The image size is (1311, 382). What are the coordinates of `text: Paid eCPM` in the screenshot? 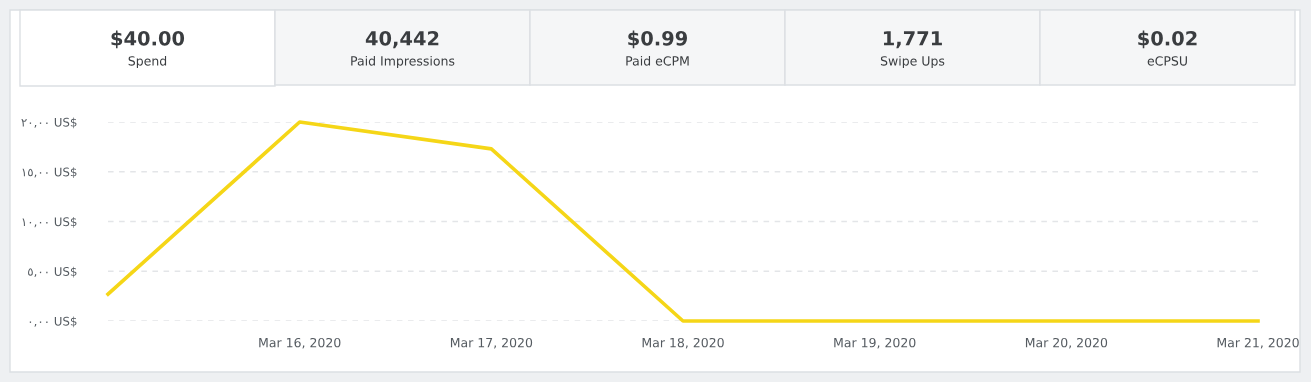 It's located at (657, 60).